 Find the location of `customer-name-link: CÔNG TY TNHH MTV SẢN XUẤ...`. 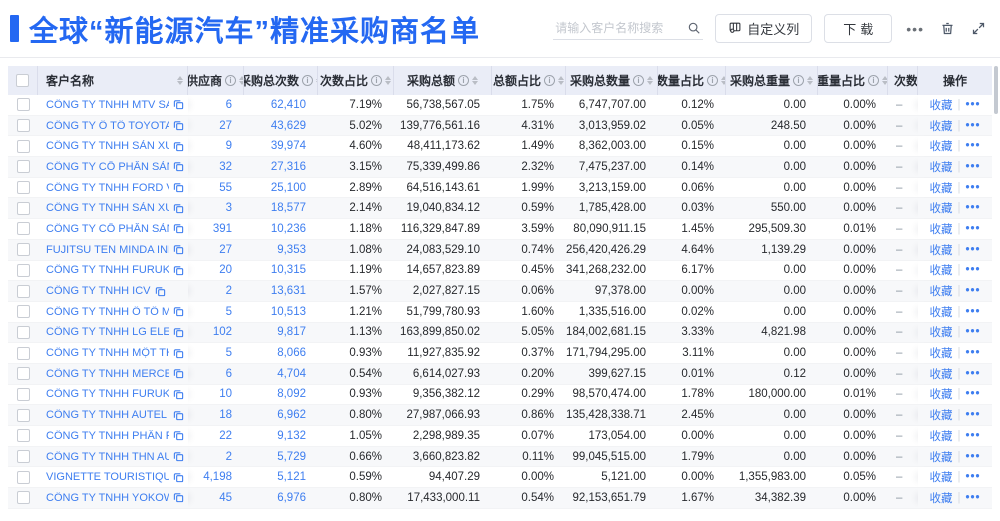

customer-name-link: CÔNG TY TNHH MTV SẢN XUẤ... is located at coordinates (107, 104).